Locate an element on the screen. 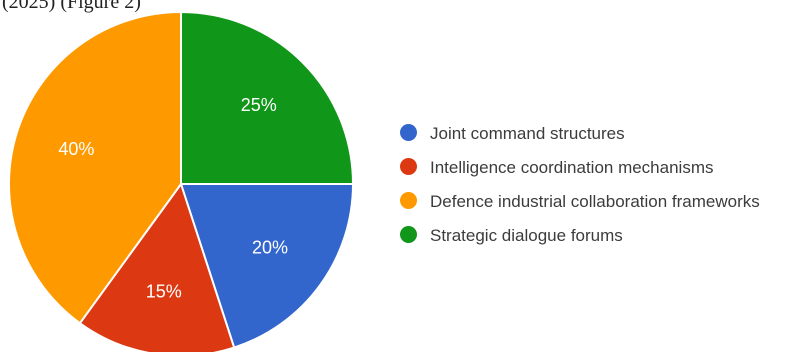 Image resolution: width=791 pixels, height=352 pixels. legend-label: Joint command structures is located at coordinates (527, 133).